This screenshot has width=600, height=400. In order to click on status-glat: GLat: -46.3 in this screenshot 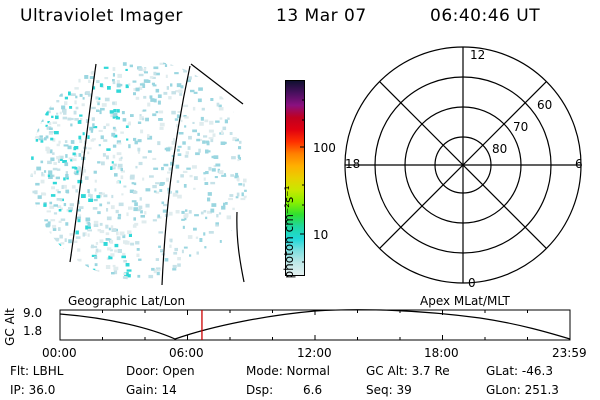, I will do `click(519, 371)`.